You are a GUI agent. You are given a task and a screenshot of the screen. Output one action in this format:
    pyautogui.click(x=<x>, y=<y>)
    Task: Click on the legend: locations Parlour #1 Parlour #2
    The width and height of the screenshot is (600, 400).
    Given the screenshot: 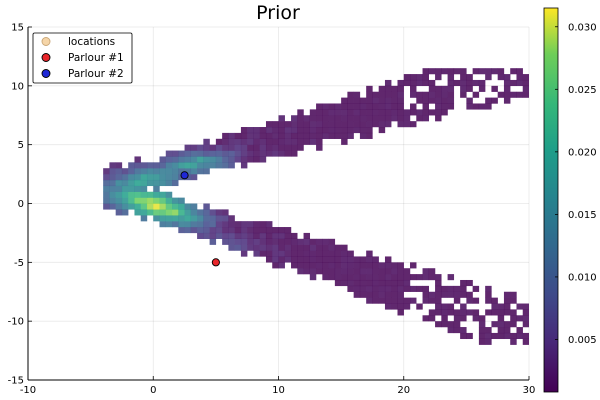 What is the action you would take?
    pyautogui.click(x=82, y=58)
    